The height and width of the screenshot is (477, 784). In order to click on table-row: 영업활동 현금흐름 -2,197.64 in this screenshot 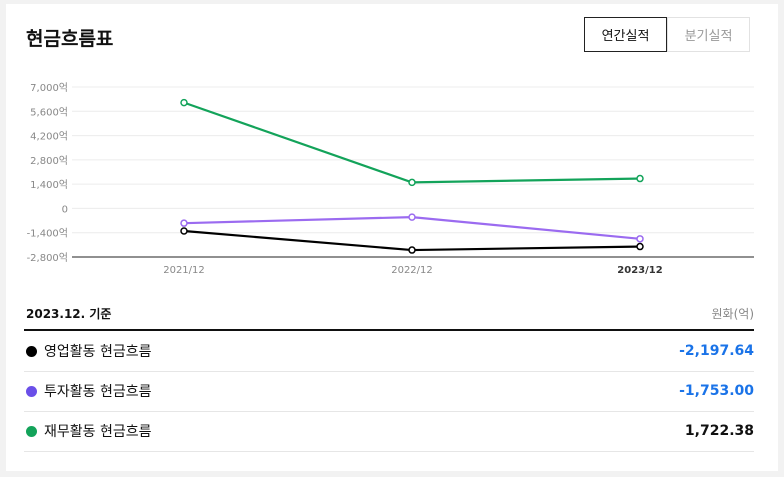, I will do `click(389, 351)`.